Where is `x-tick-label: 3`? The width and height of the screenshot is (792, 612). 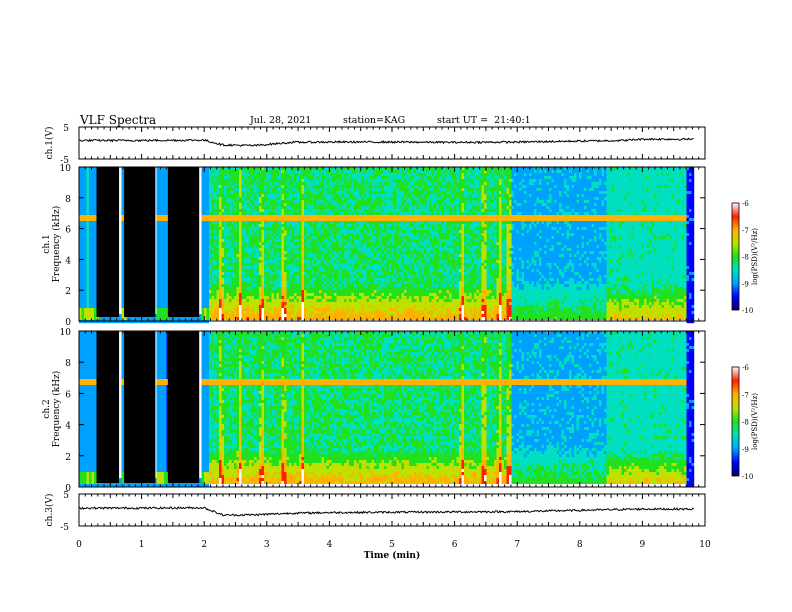
x-tick-label: 3 is located at coordinates (267, 545).